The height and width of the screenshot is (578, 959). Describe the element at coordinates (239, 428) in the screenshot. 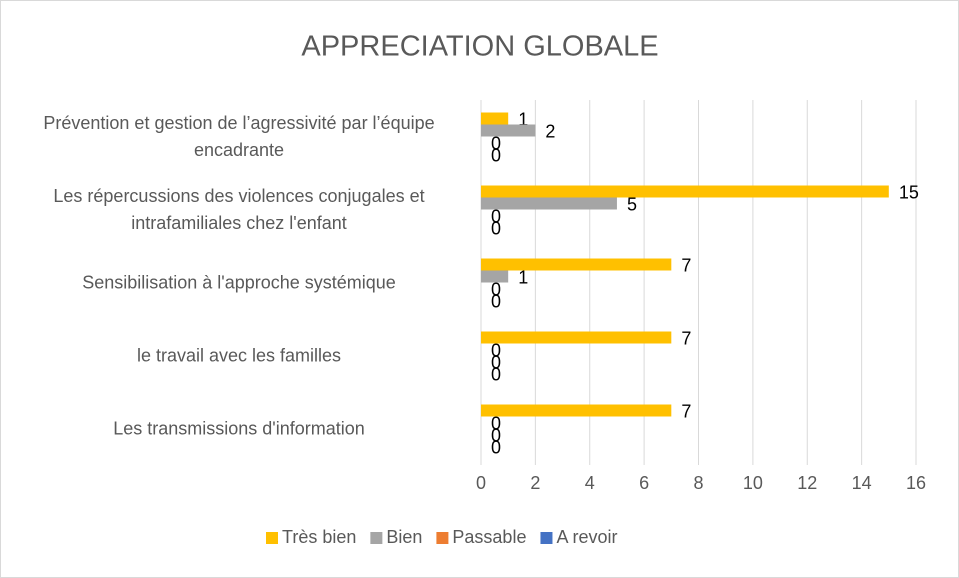

I see `category-label: Les transmissions d'information` at that location.